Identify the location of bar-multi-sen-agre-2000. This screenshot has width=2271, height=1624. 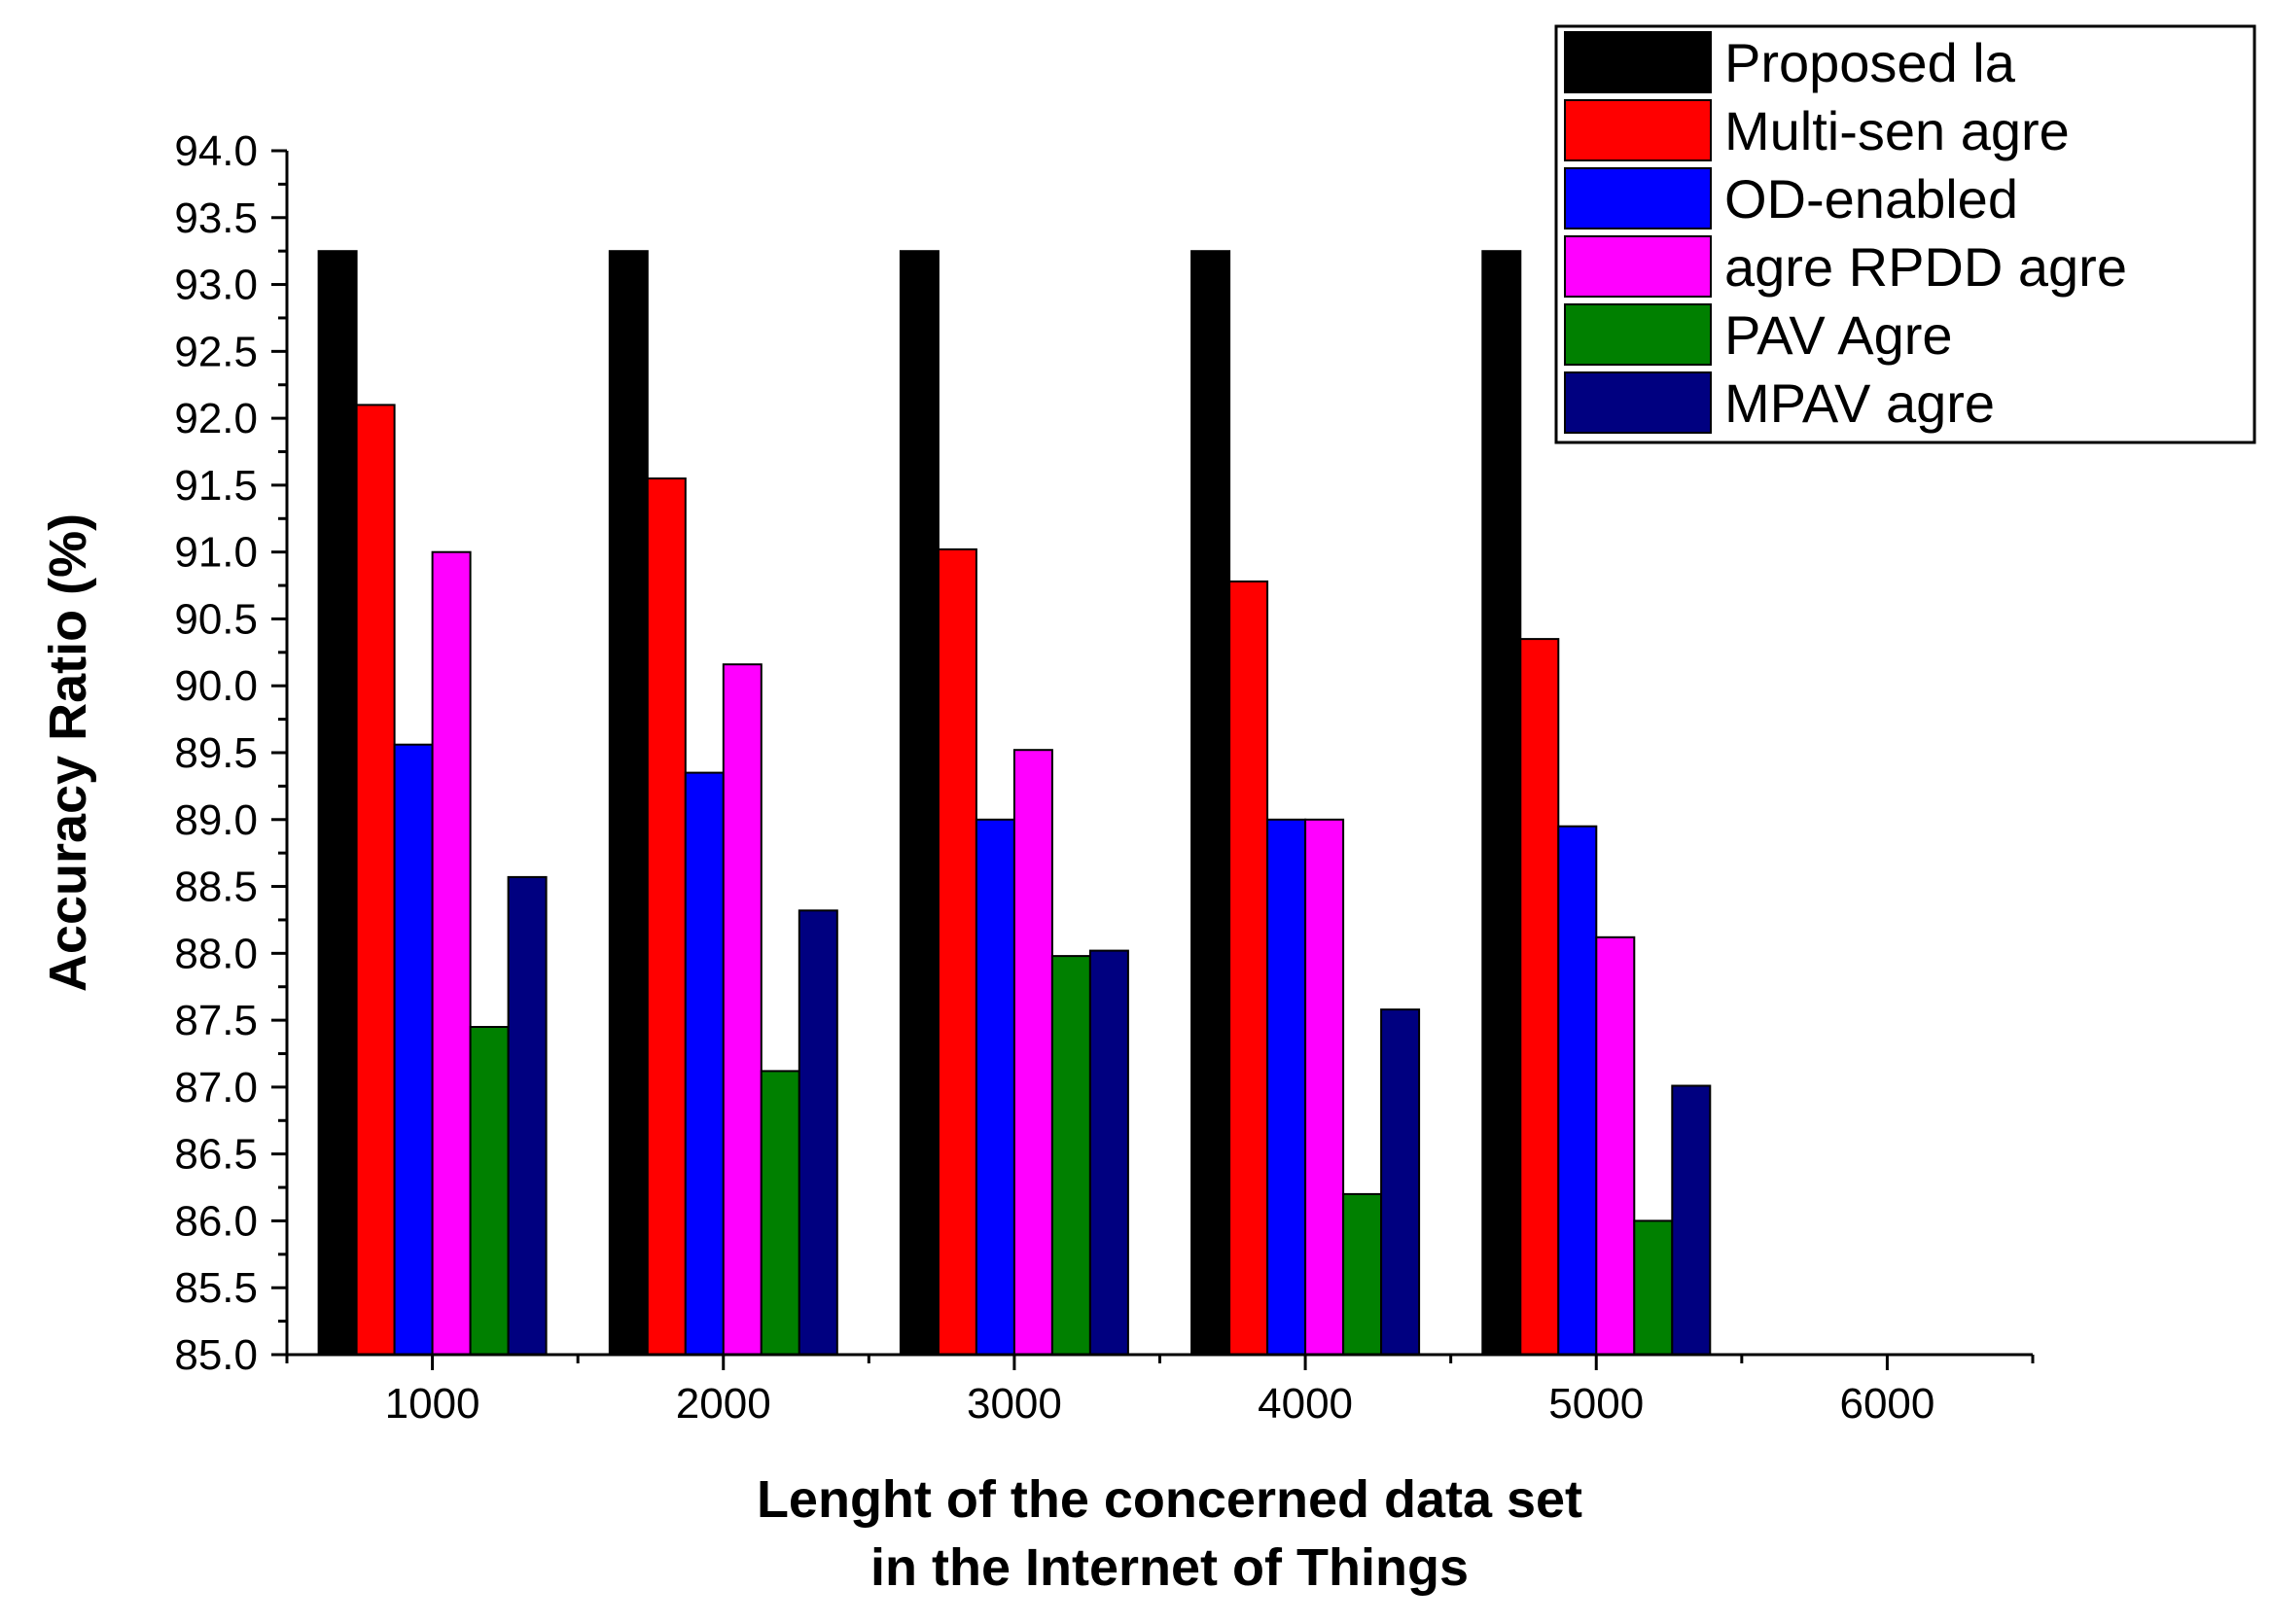
(666, 916).